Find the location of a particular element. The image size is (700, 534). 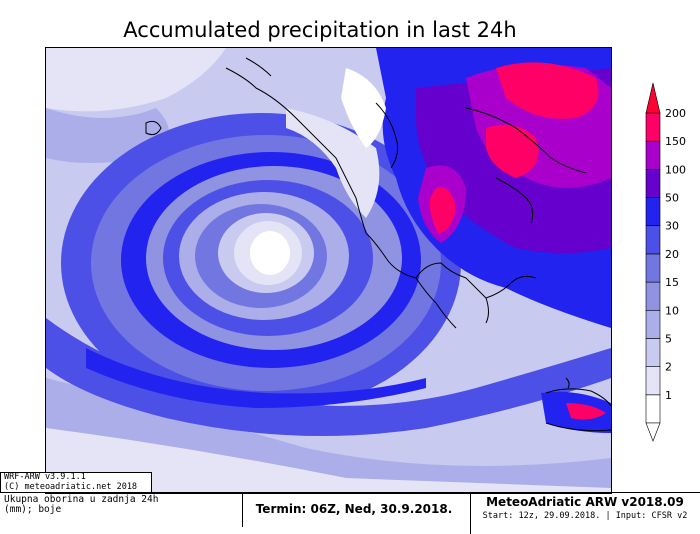

start-label: Start: 12z, 29.09.2018. | Input: CFSR v2 is located at coordinates (585, 516).